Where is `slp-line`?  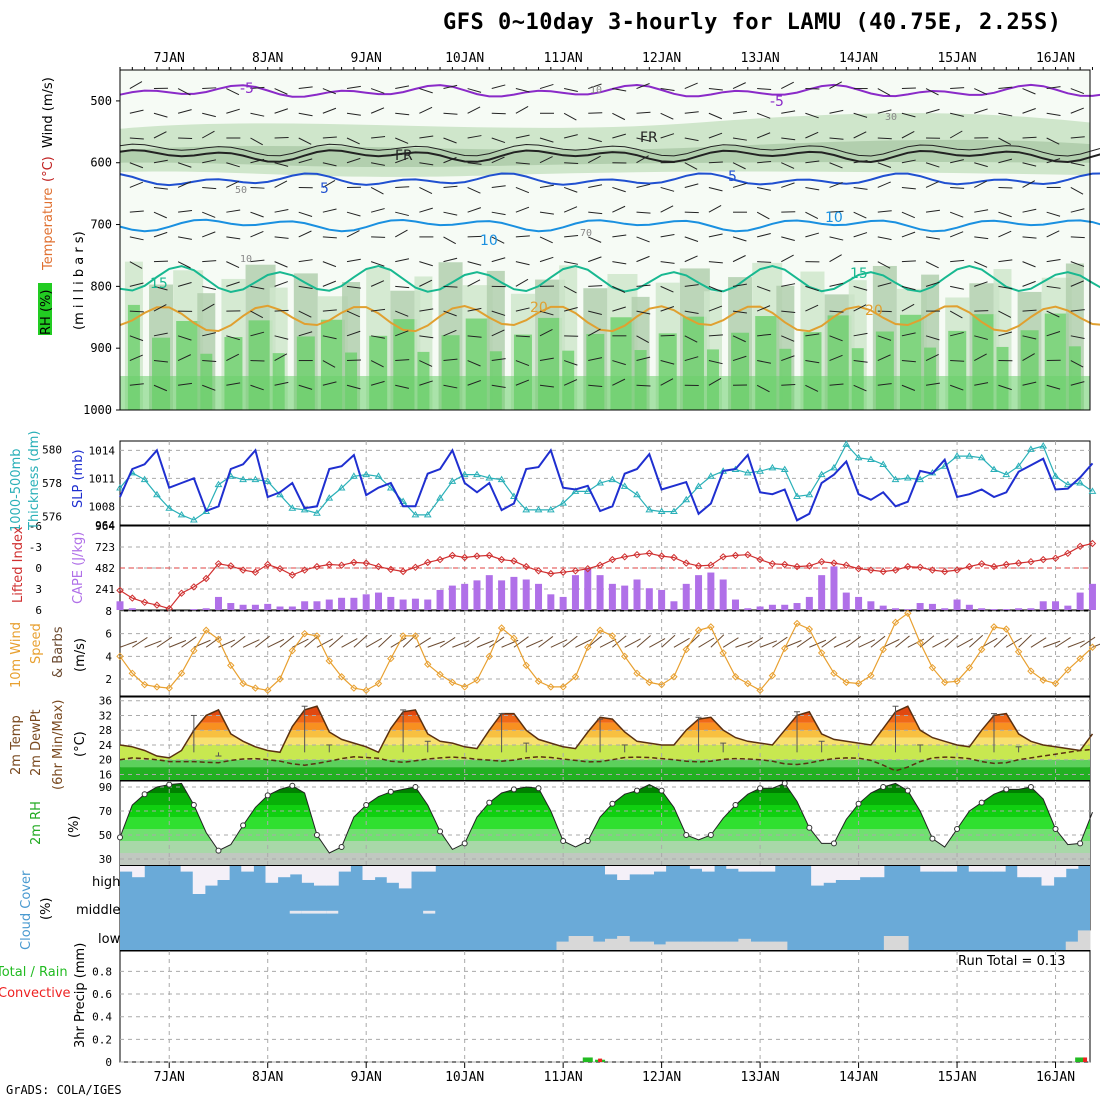 slp-line is located at coordinates (606, 485).